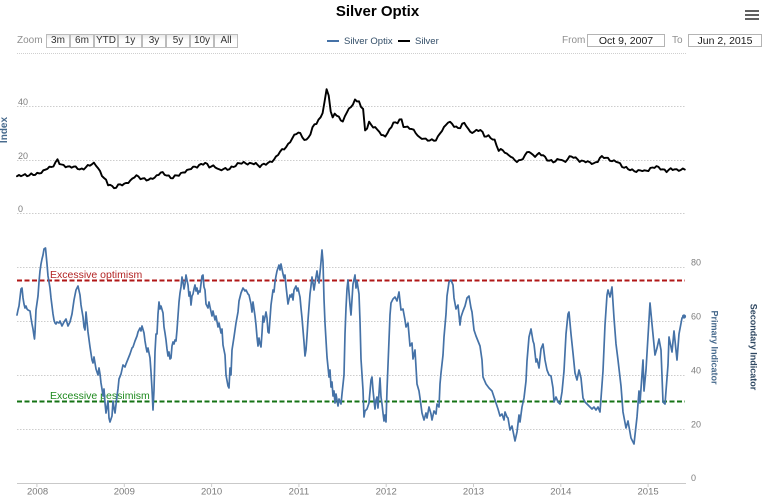  I want to click on svg-text: 2014, so click(560, 492).